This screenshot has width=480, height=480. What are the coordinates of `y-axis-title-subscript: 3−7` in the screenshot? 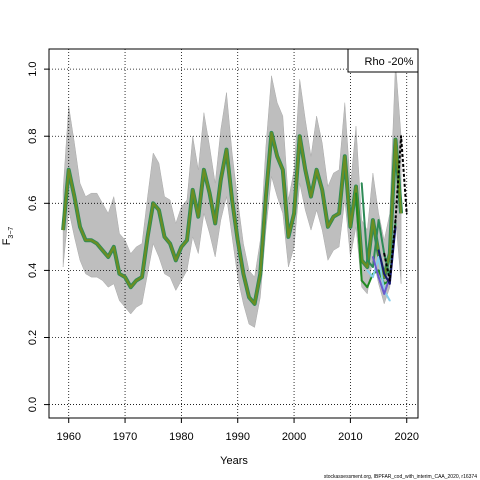 It's located at (11, 233).